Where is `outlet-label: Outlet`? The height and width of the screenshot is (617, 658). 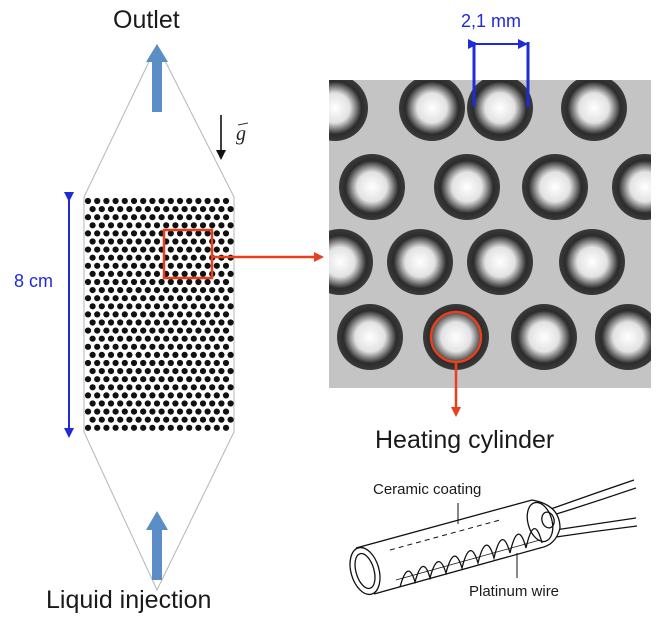 outlet-label: Outlet is located at coordinates (146, 20).